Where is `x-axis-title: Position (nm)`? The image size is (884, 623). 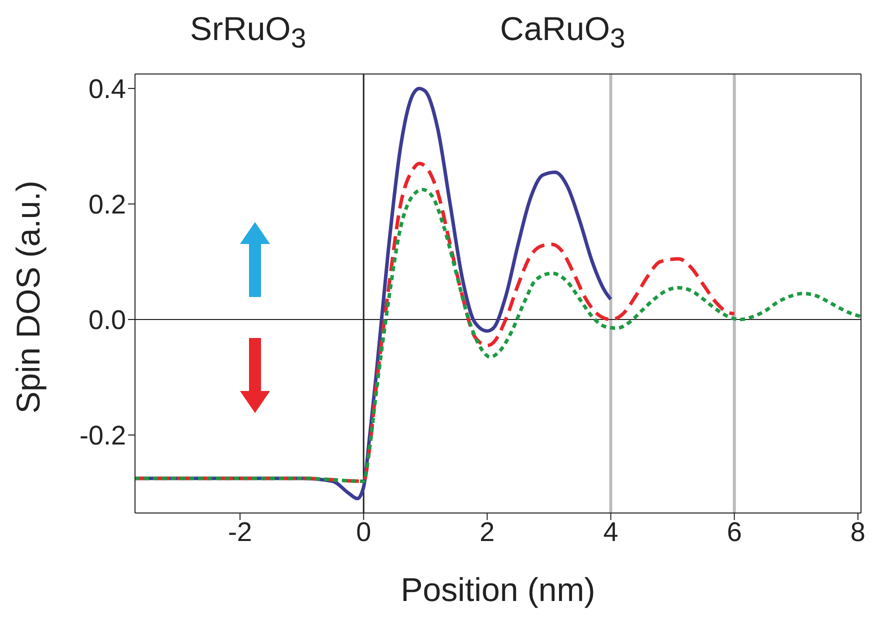
x-axis-title: Position (nm) is located at coordinates (498, 589).